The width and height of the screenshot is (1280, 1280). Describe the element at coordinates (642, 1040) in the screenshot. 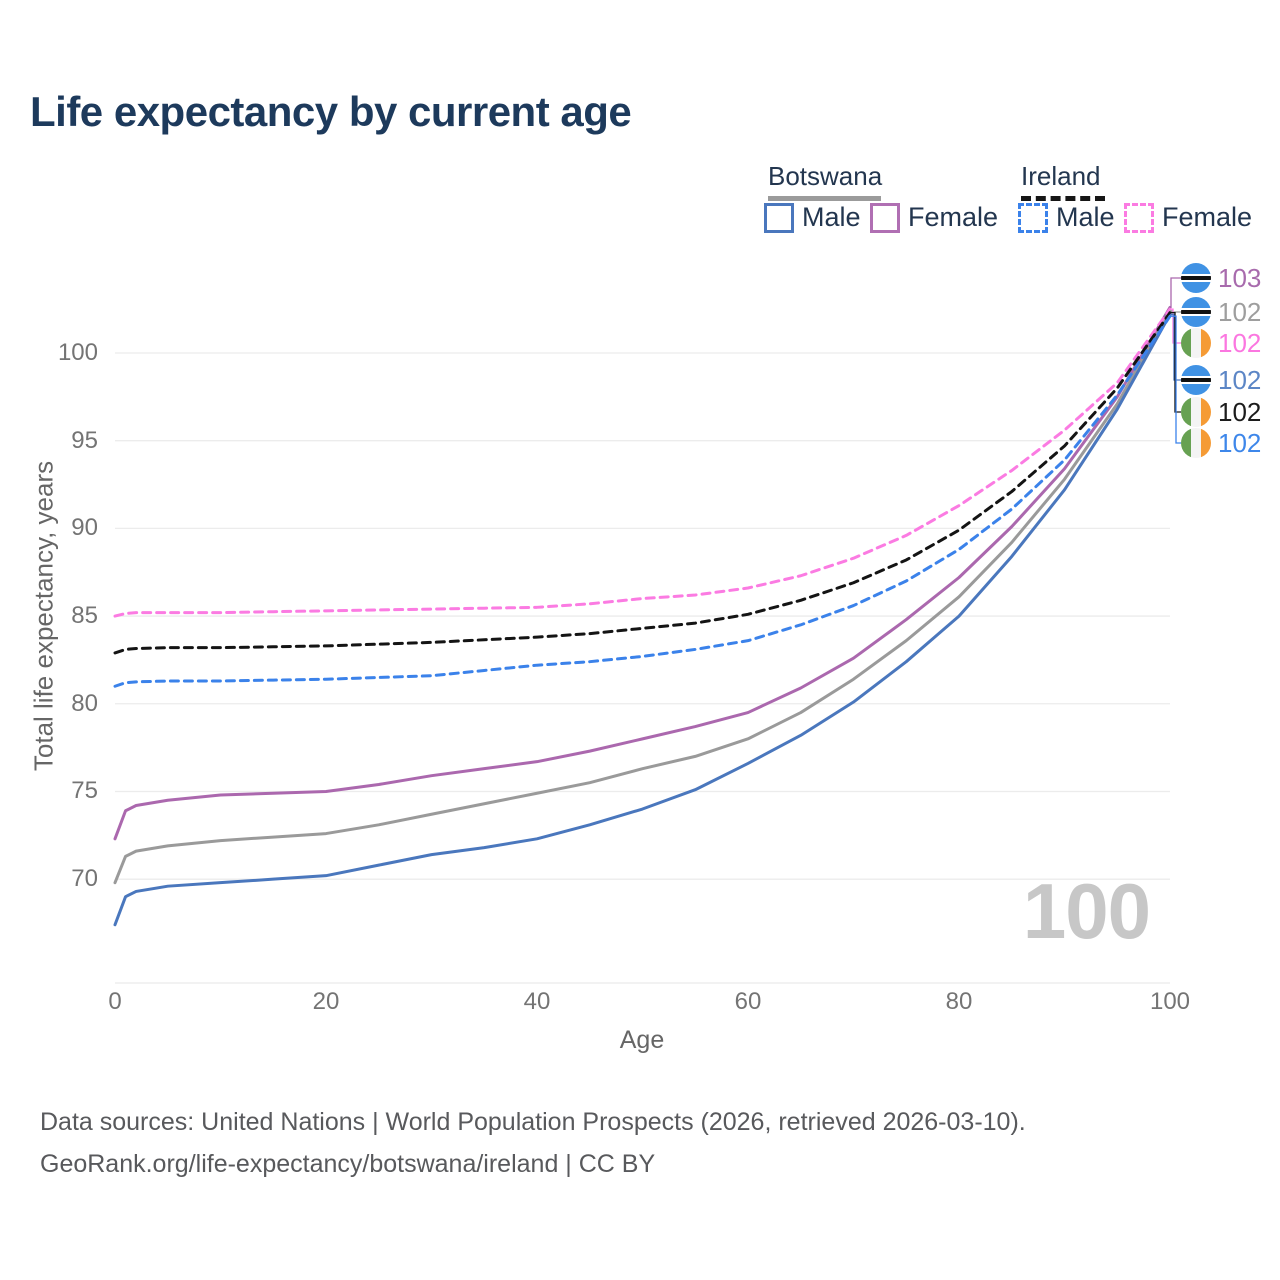

I see `x-axis-title: Age` at that location.